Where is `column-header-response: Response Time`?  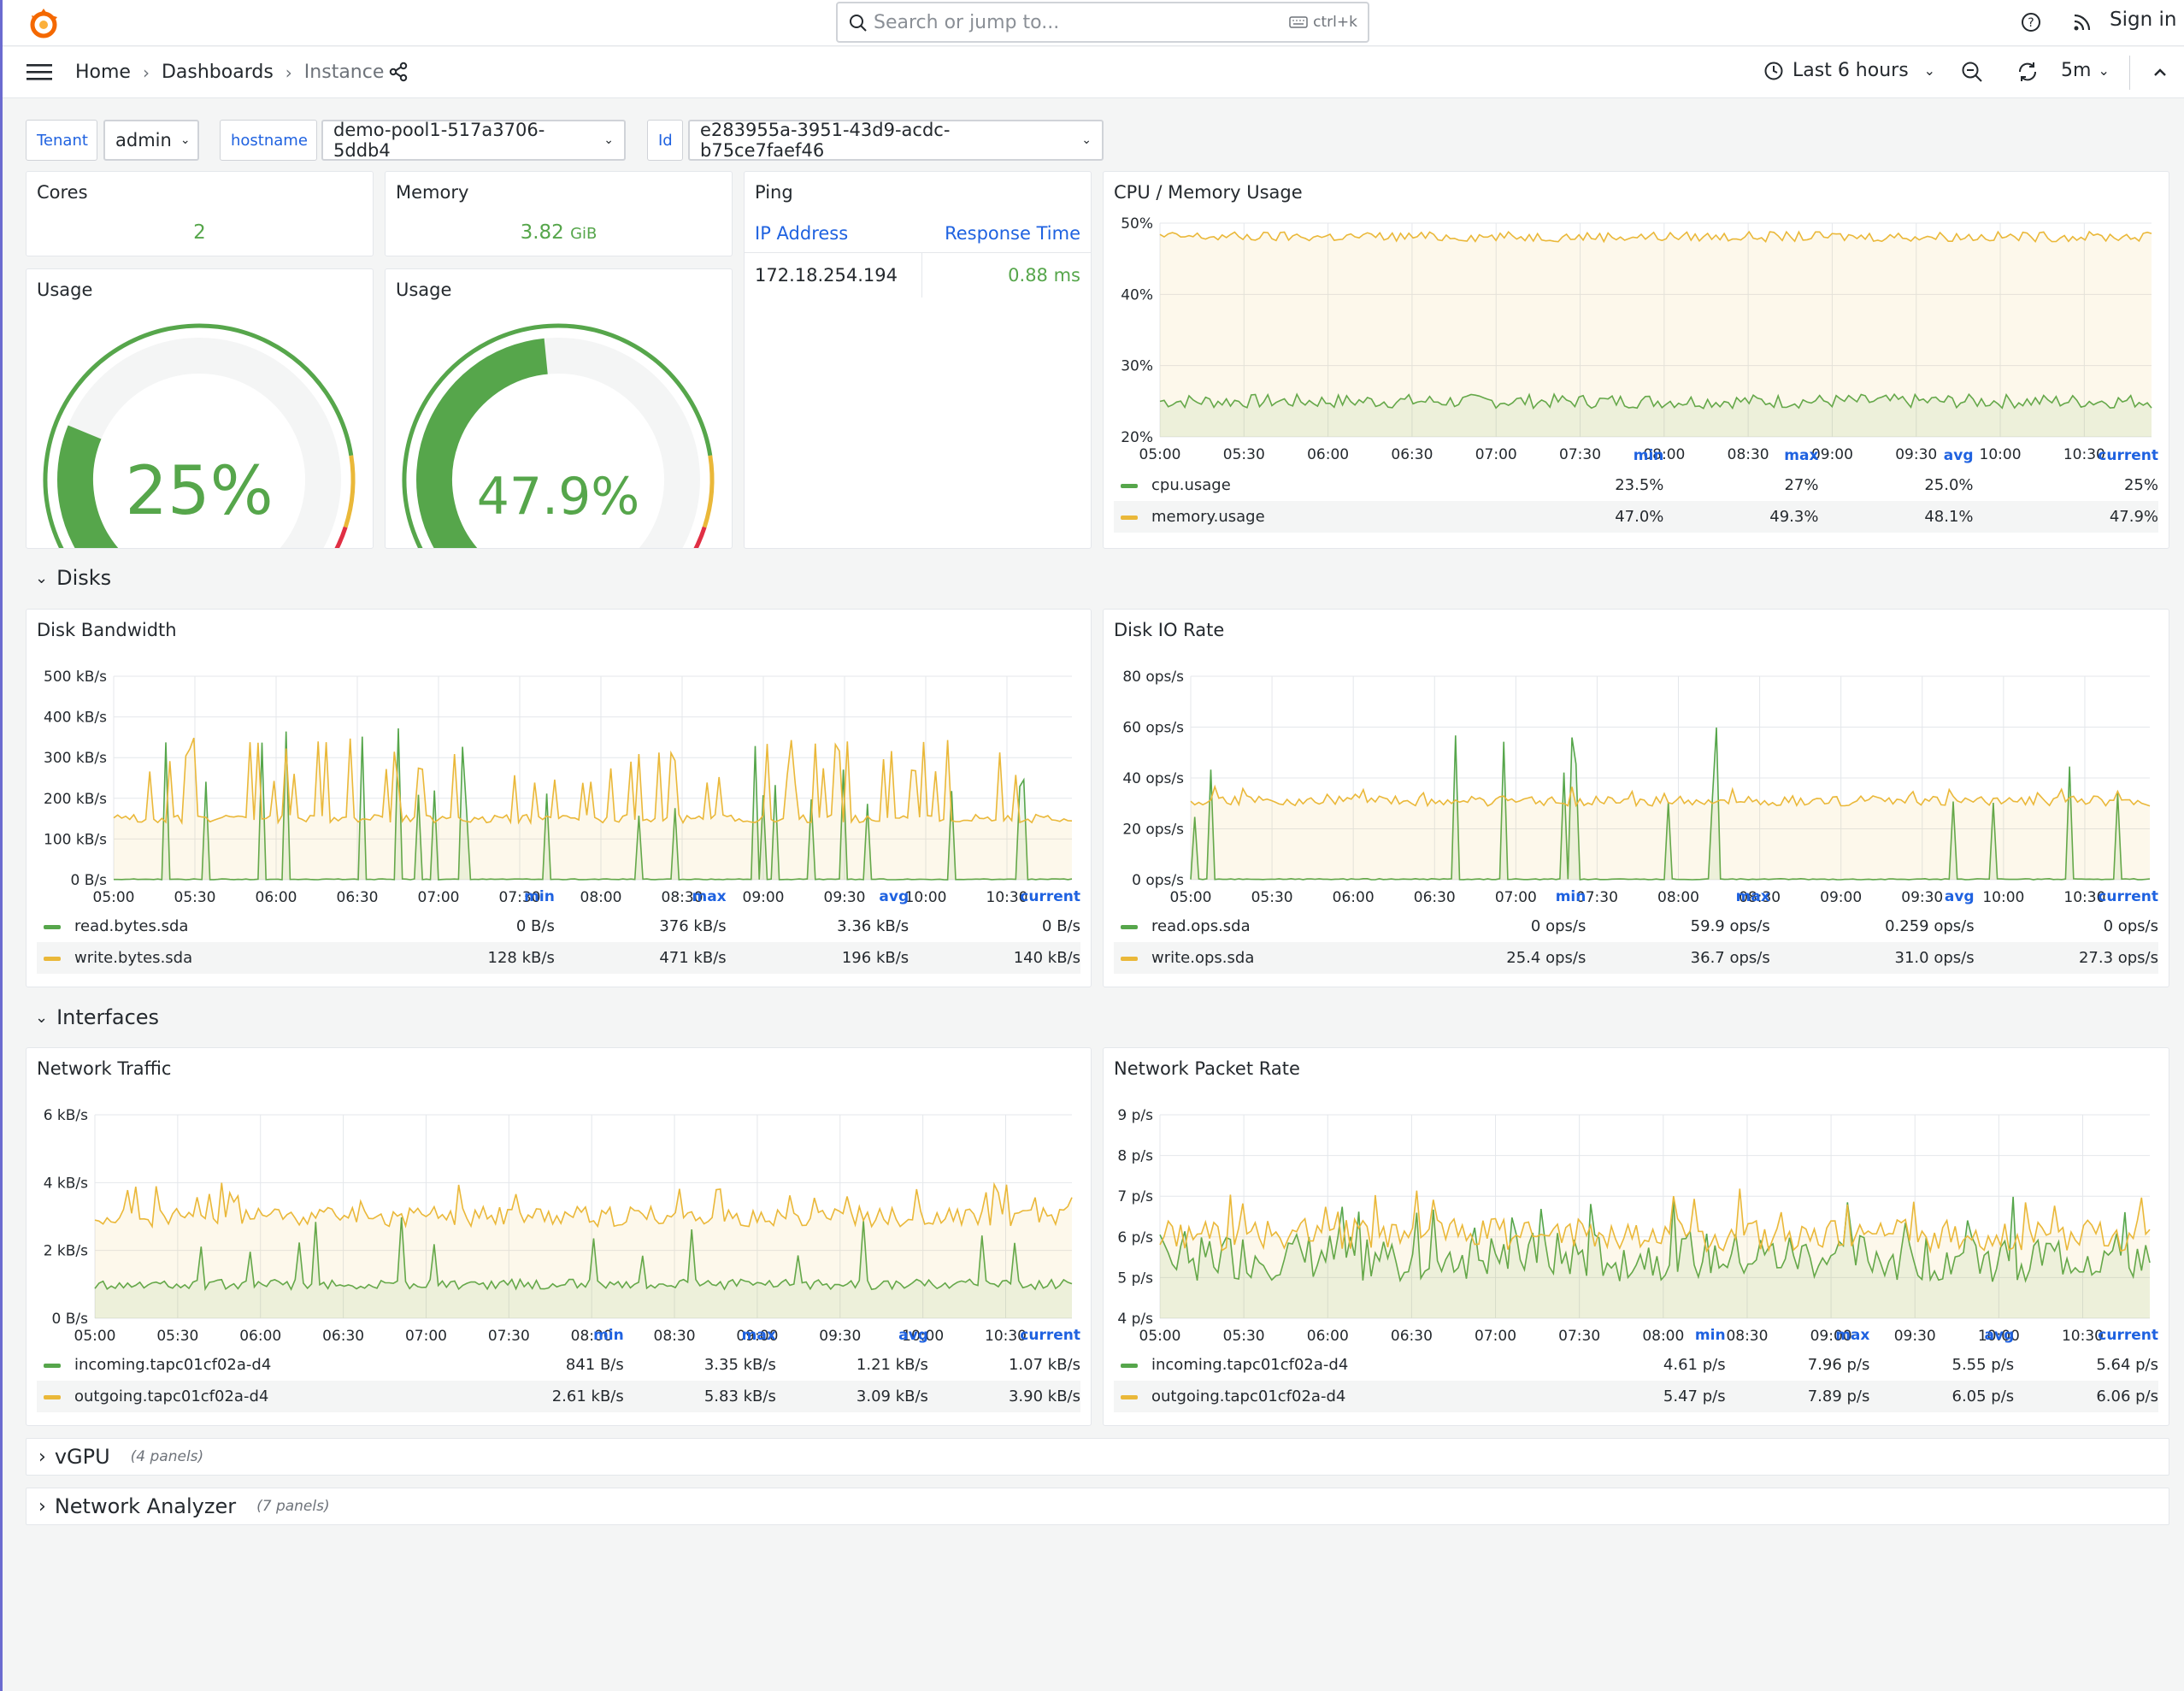 column-header-response: Response Time is located at coordinates (1013, 233).